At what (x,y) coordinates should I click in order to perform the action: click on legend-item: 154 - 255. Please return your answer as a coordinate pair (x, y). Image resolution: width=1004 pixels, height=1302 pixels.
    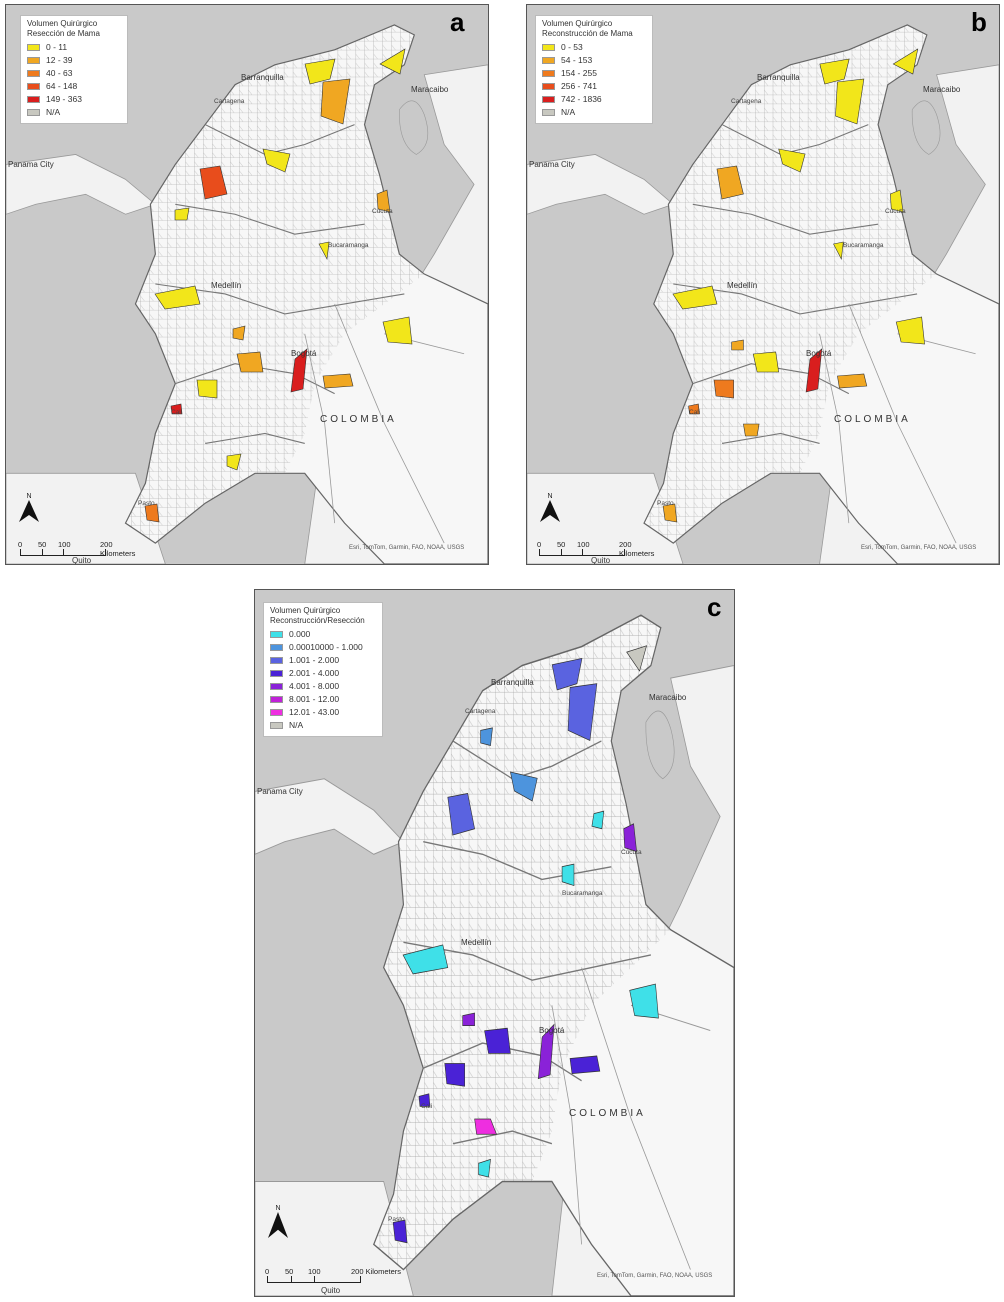
    Looking at the image, I should click on (594, 73).